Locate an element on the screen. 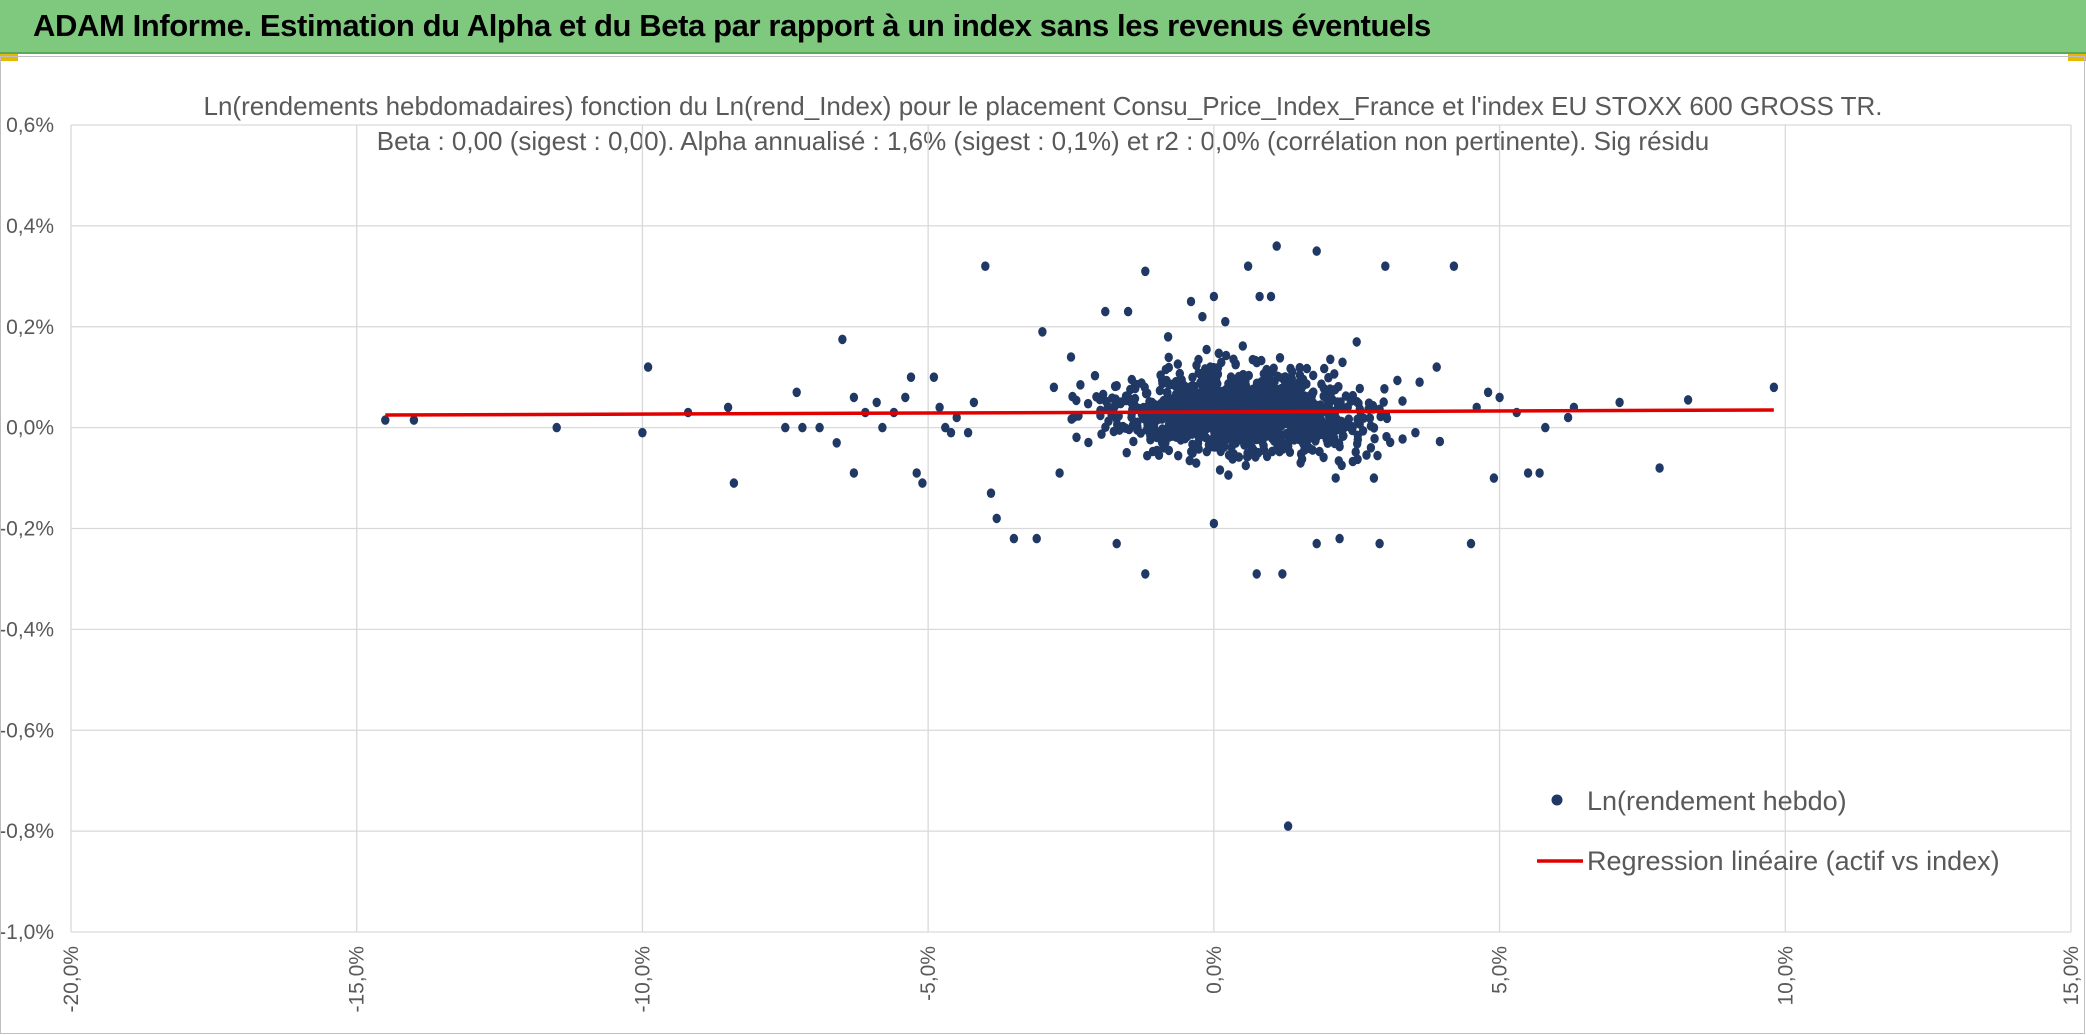  x-tick-label: 5,0% is located at coordinates (1500, 970).